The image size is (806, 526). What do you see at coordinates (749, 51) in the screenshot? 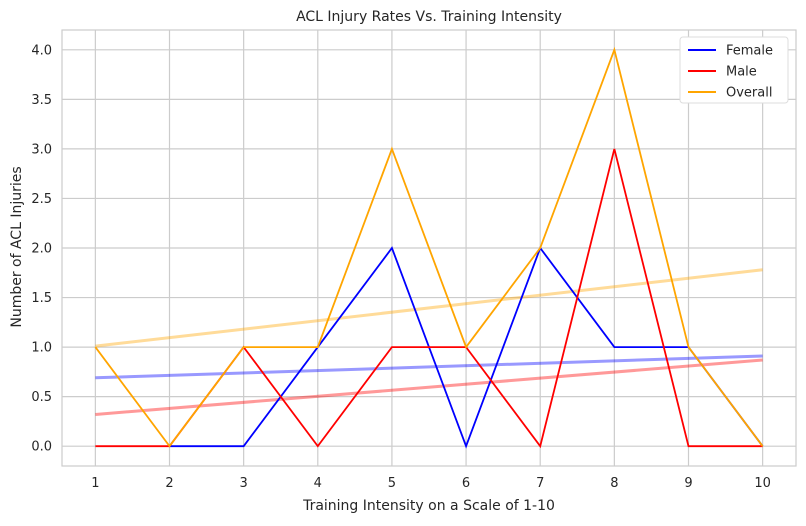
I see `legend-label-female: Female` at bounding box center [749, 51].